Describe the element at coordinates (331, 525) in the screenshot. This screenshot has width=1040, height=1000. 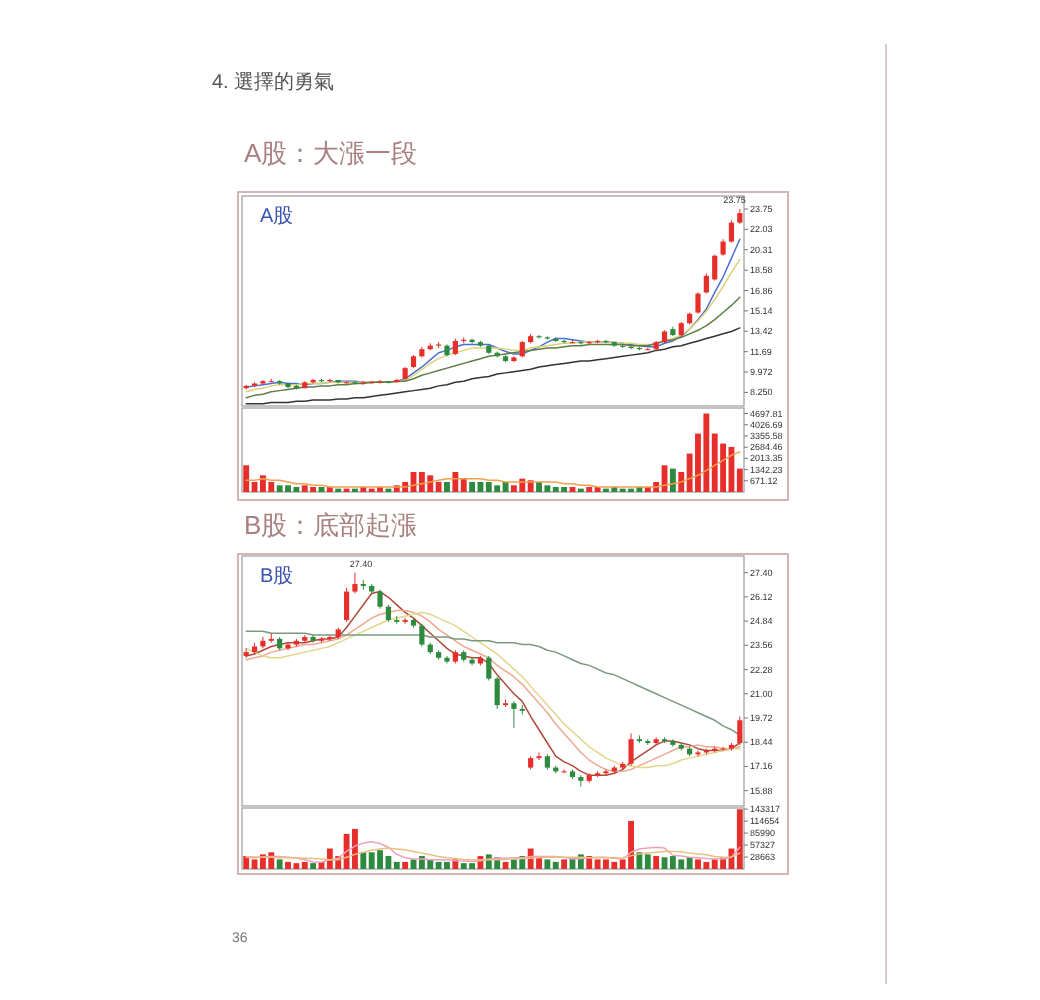
I see `chart-title: B股：底部起漲` at that location.